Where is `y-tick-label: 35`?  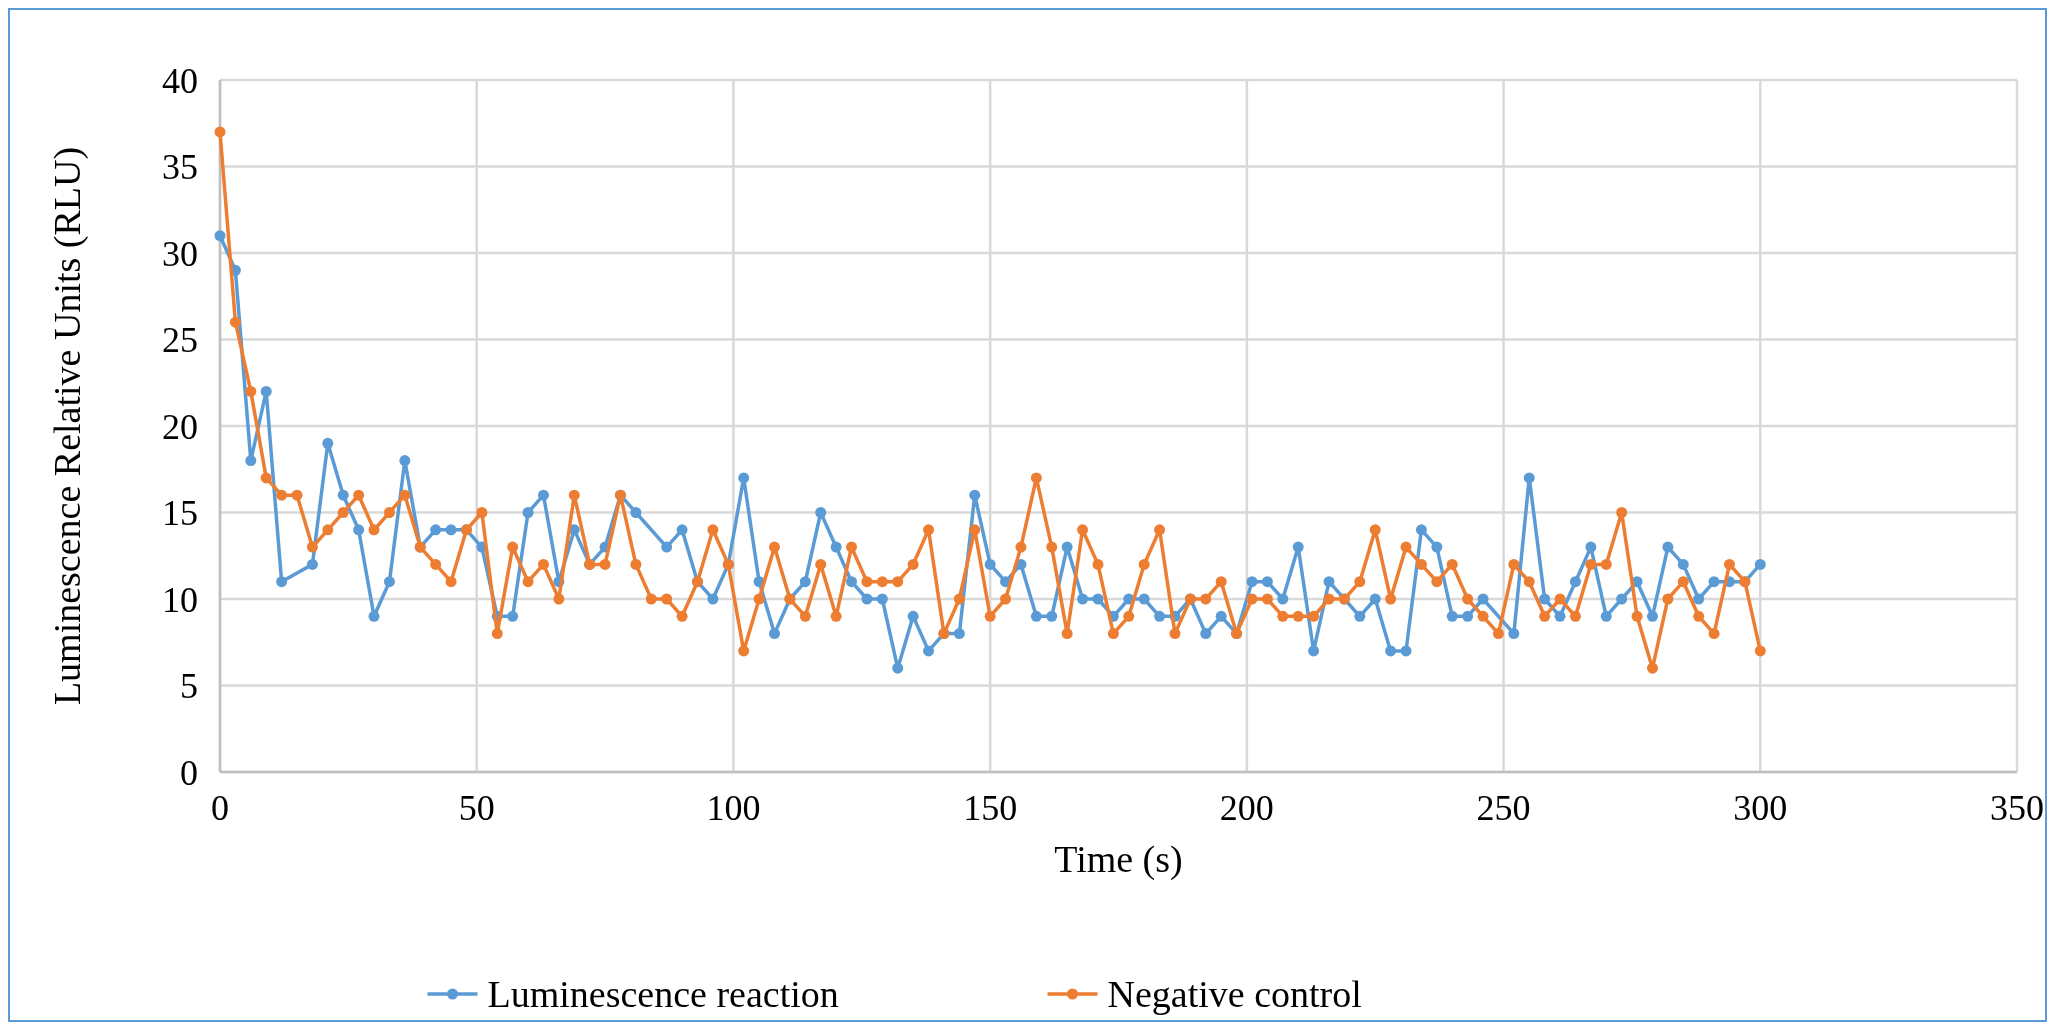
y-tick-label: 35 is located at coordinates (180, 167).